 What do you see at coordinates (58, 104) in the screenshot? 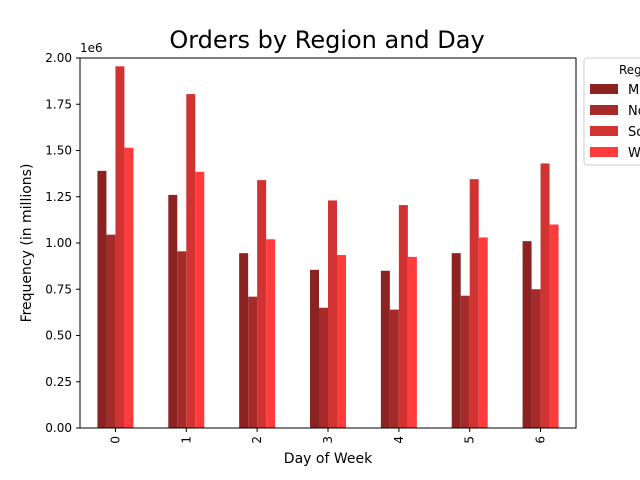
I see `y-tick-label: 1.75` at bounding box center [58, 104].